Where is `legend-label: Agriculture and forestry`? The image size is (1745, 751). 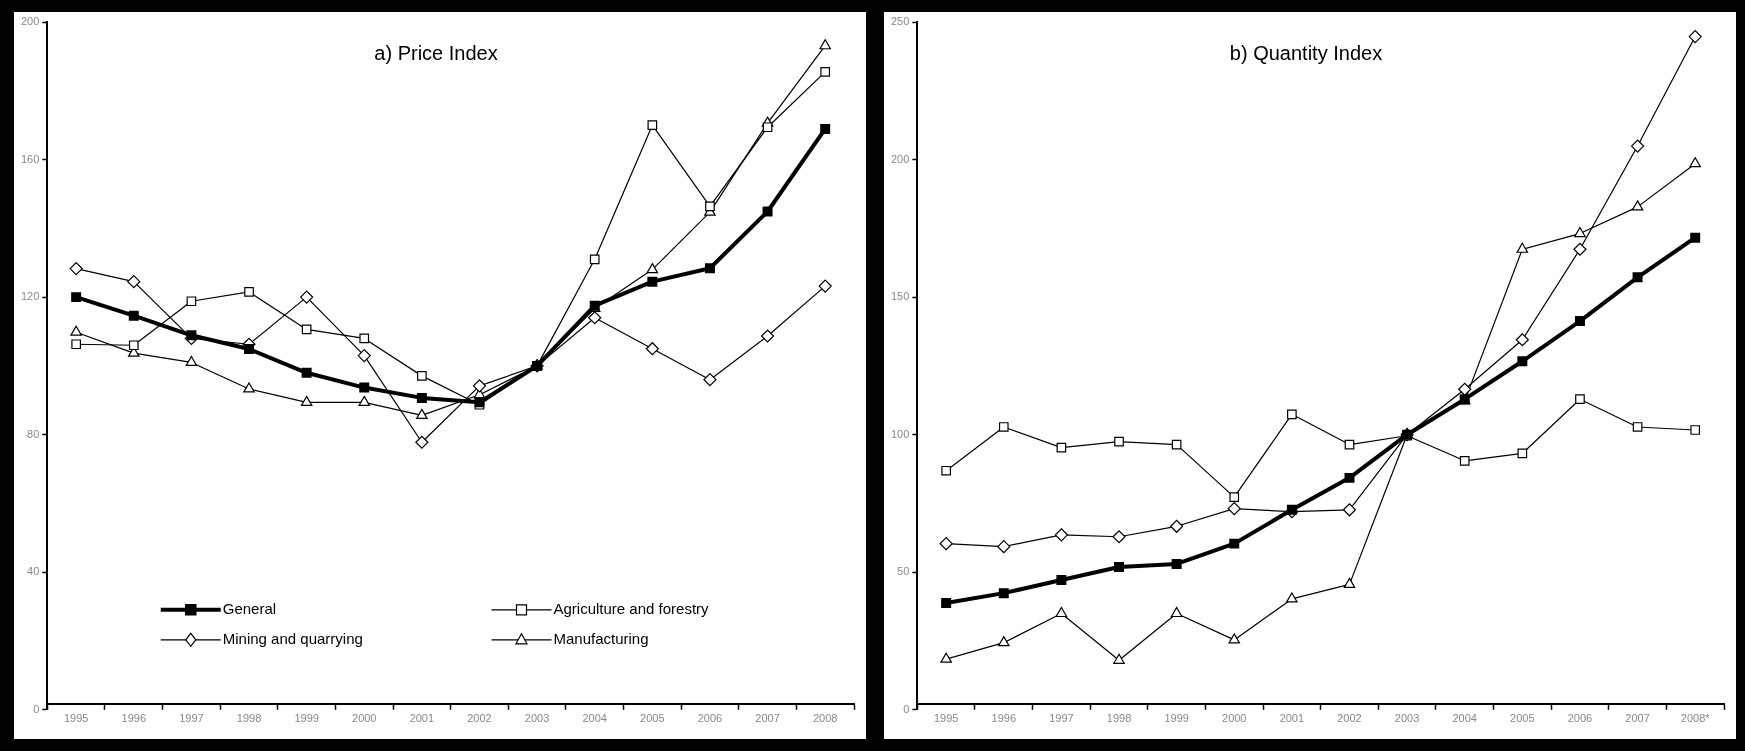 legend-label: Agriculture and forestry is located at coordinates (631, 608).